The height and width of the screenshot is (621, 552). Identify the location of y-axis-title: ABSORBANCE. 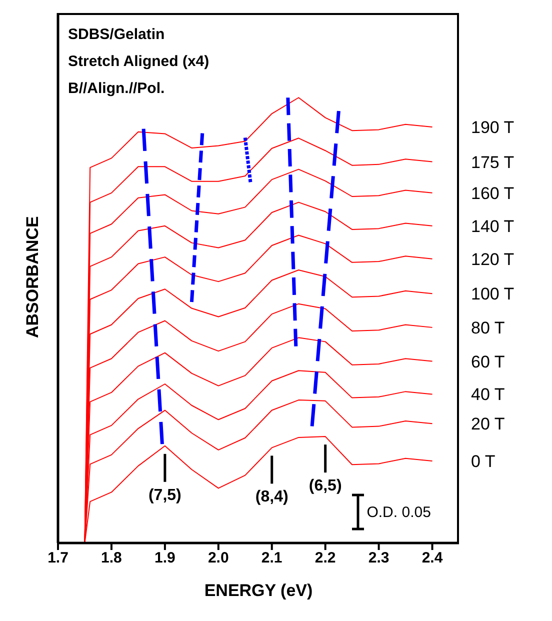
(32, 277).